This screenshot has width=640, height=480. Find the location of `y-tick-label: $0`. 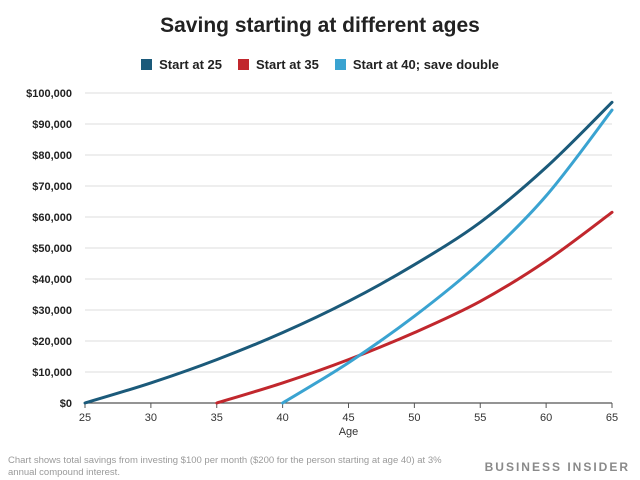

y-tick-label: $0 is located at coordinates (66, 404).